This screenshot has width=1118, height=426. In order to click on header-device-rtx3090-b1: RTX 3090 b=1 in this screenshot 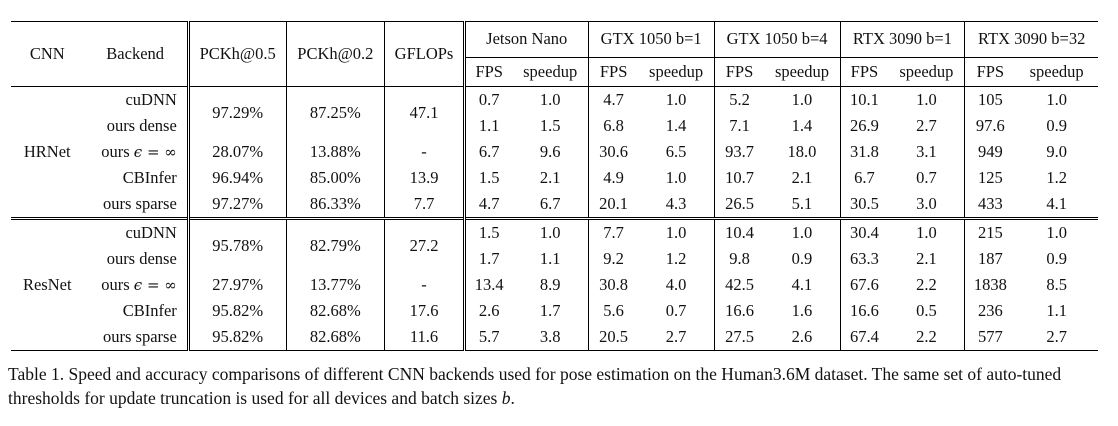, I will do `click(903, 39)`.